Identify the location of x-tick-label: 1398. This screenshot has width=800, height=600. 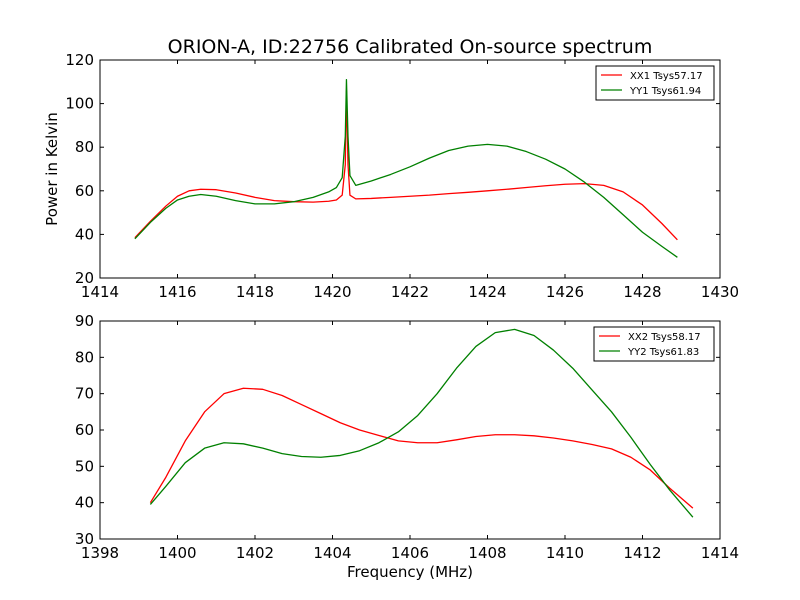
(100, 553).